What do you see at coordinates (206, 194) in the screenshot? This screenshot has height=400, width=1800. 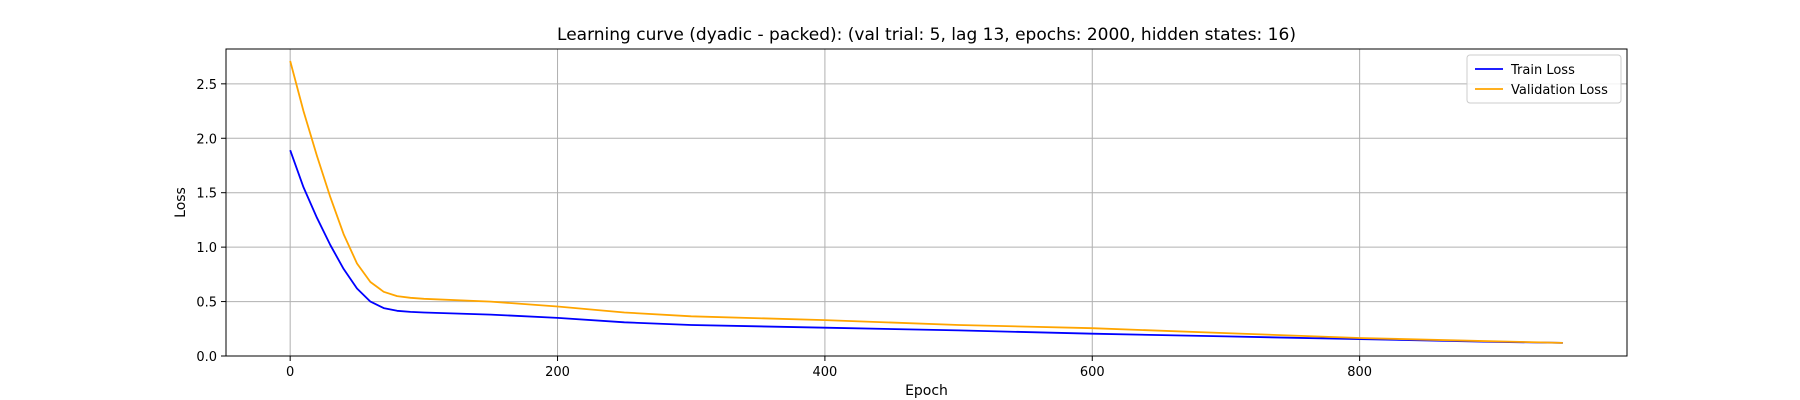 I see `y-tick-label: 1.5` at bounding box center [206, 194].